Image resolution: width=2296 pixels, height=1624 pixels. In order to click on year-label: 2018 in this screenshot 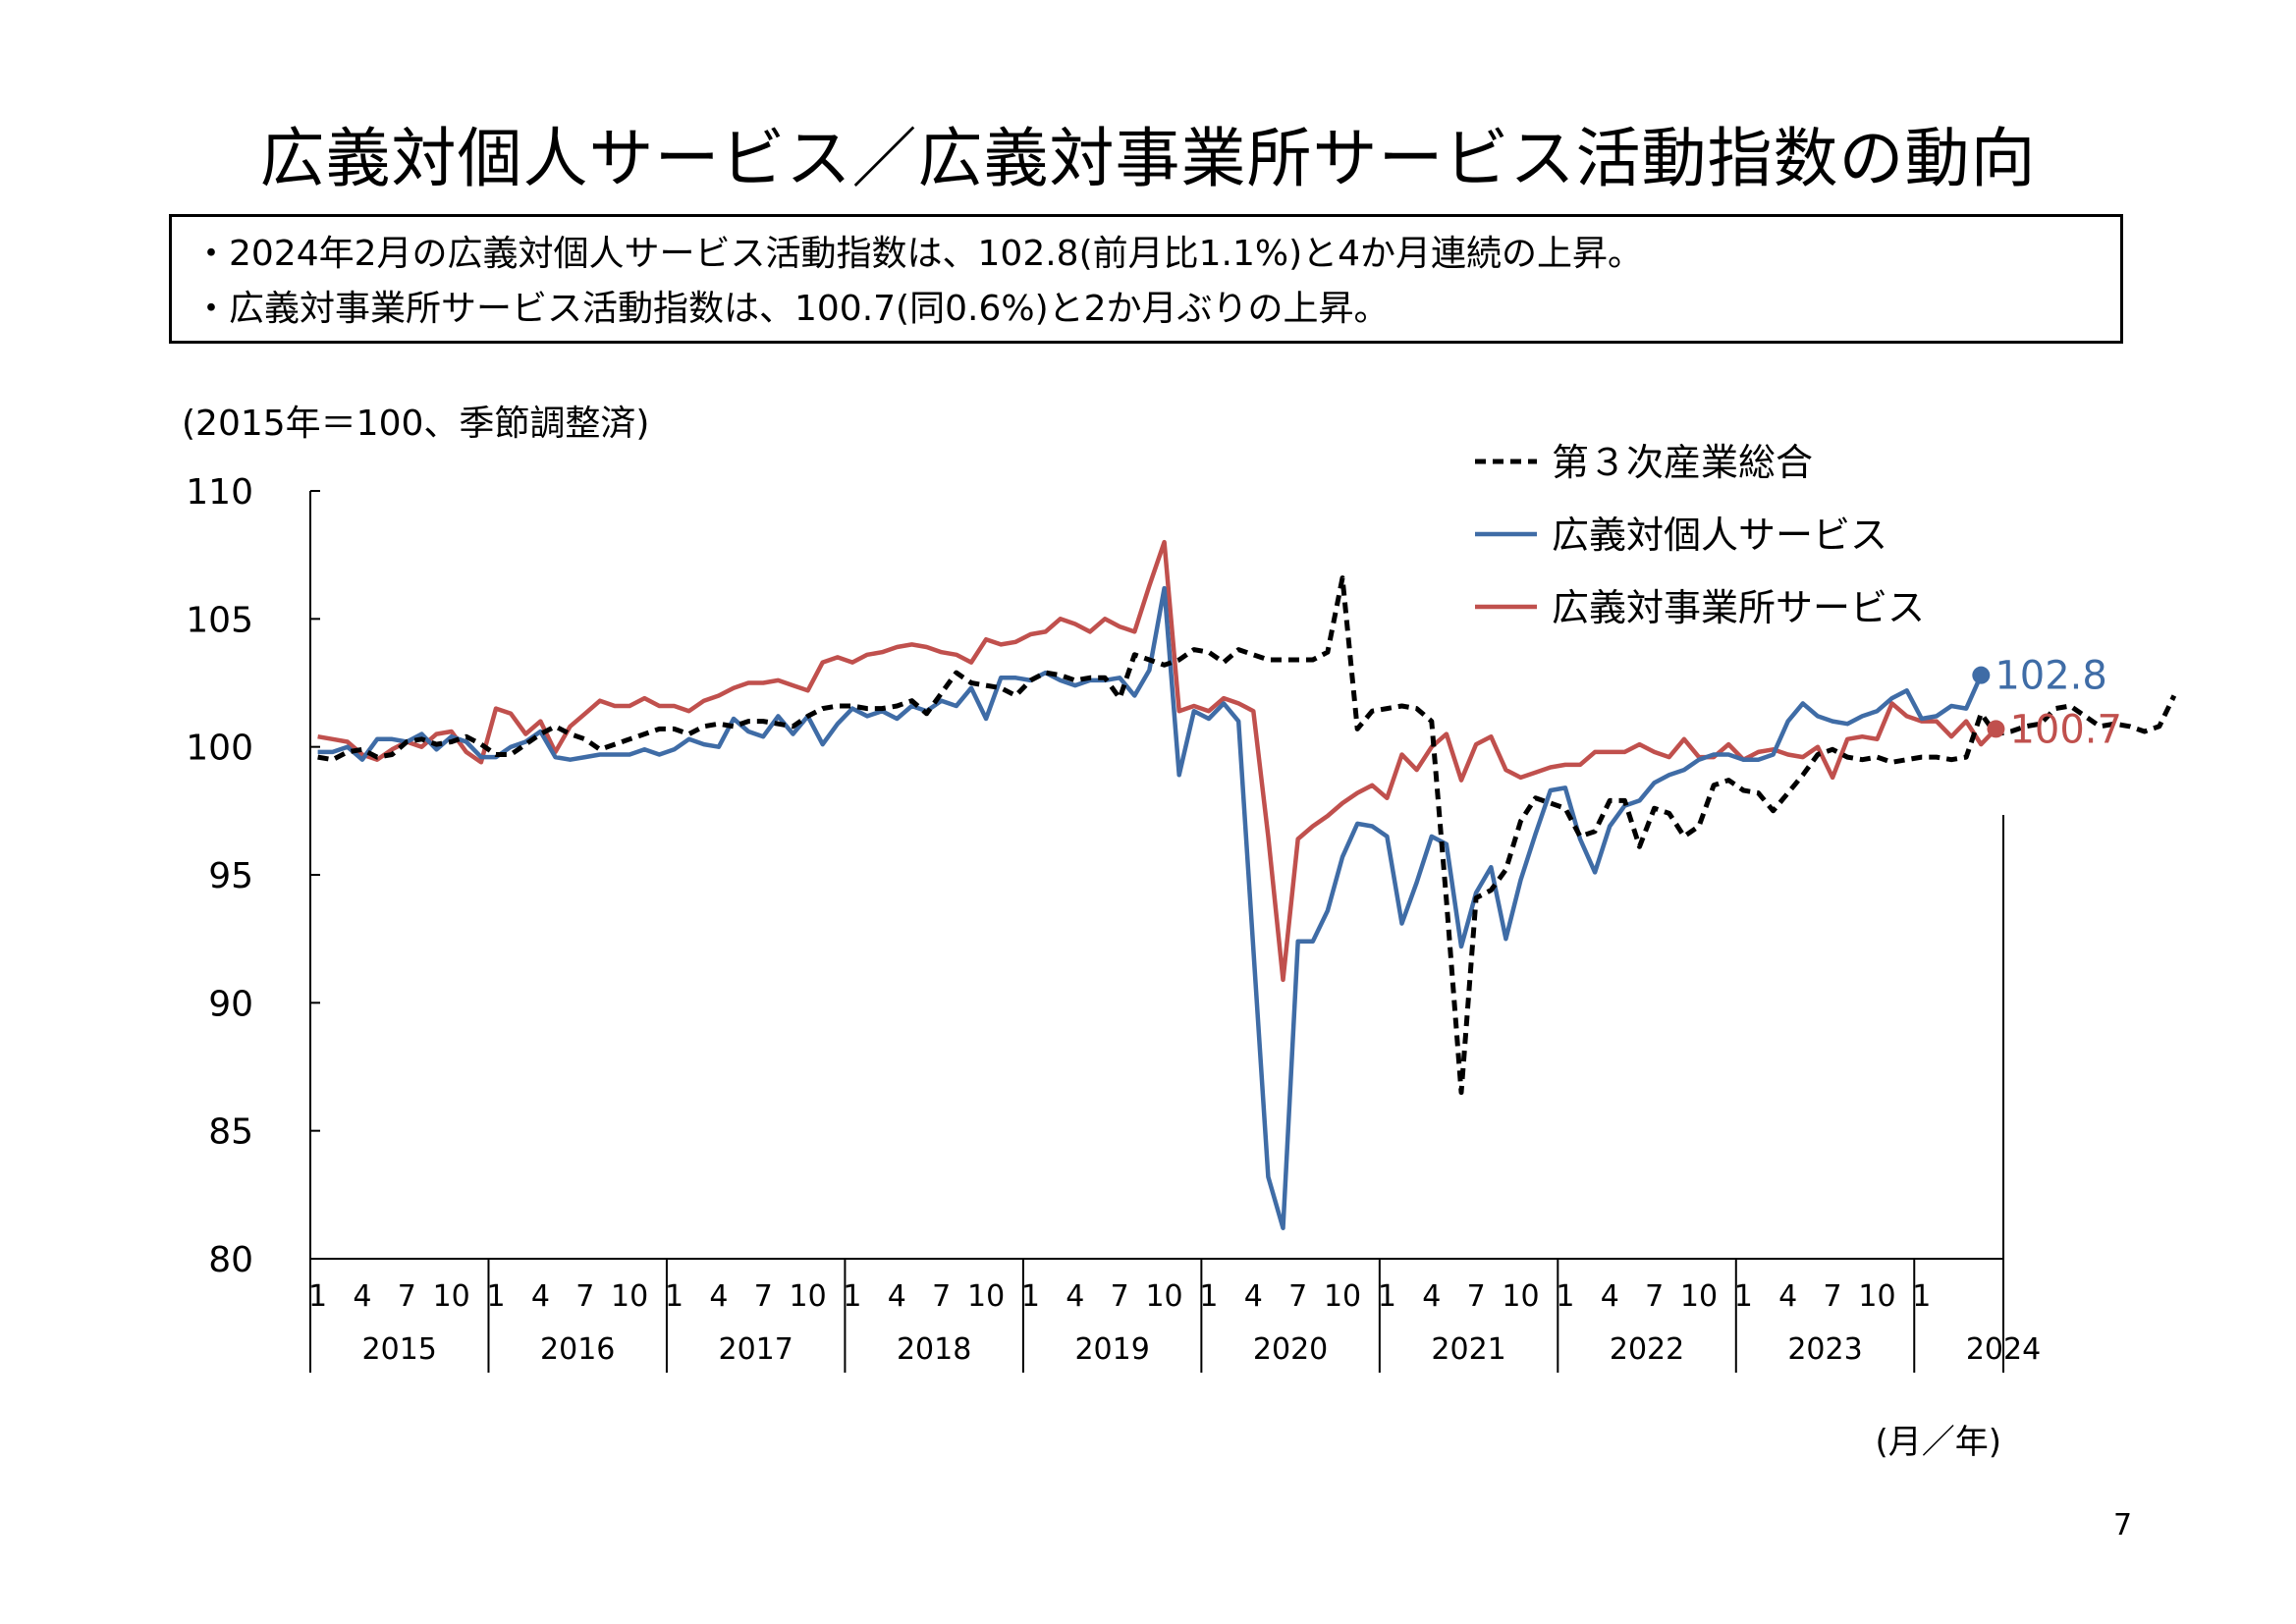, I will do `click(934, 1349)`.